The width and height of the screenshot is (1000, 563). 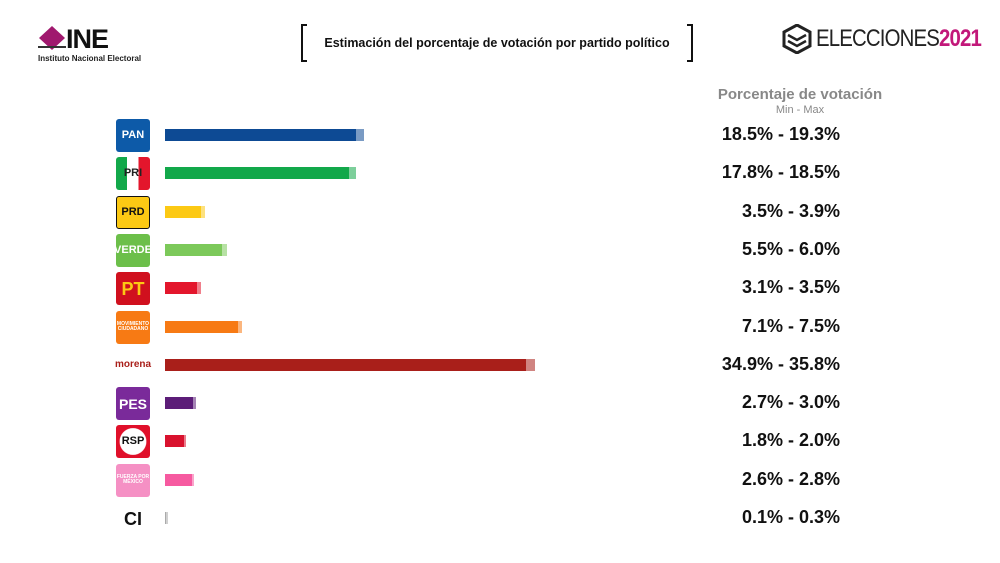 I want to click on column-title: Porcentaje de votación, so click(x=800, y=94).